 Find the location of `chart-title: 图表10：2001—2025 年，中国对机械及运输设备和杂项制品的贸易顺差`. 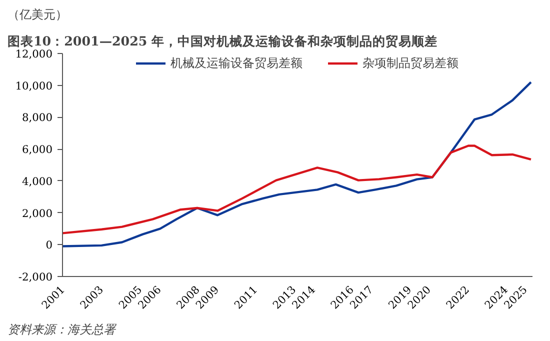

chart-title: 图表10：2001—2025 年，中国对机械及运输设备和杂项制品的贸易顺差 is located at coordinates (223, 41).